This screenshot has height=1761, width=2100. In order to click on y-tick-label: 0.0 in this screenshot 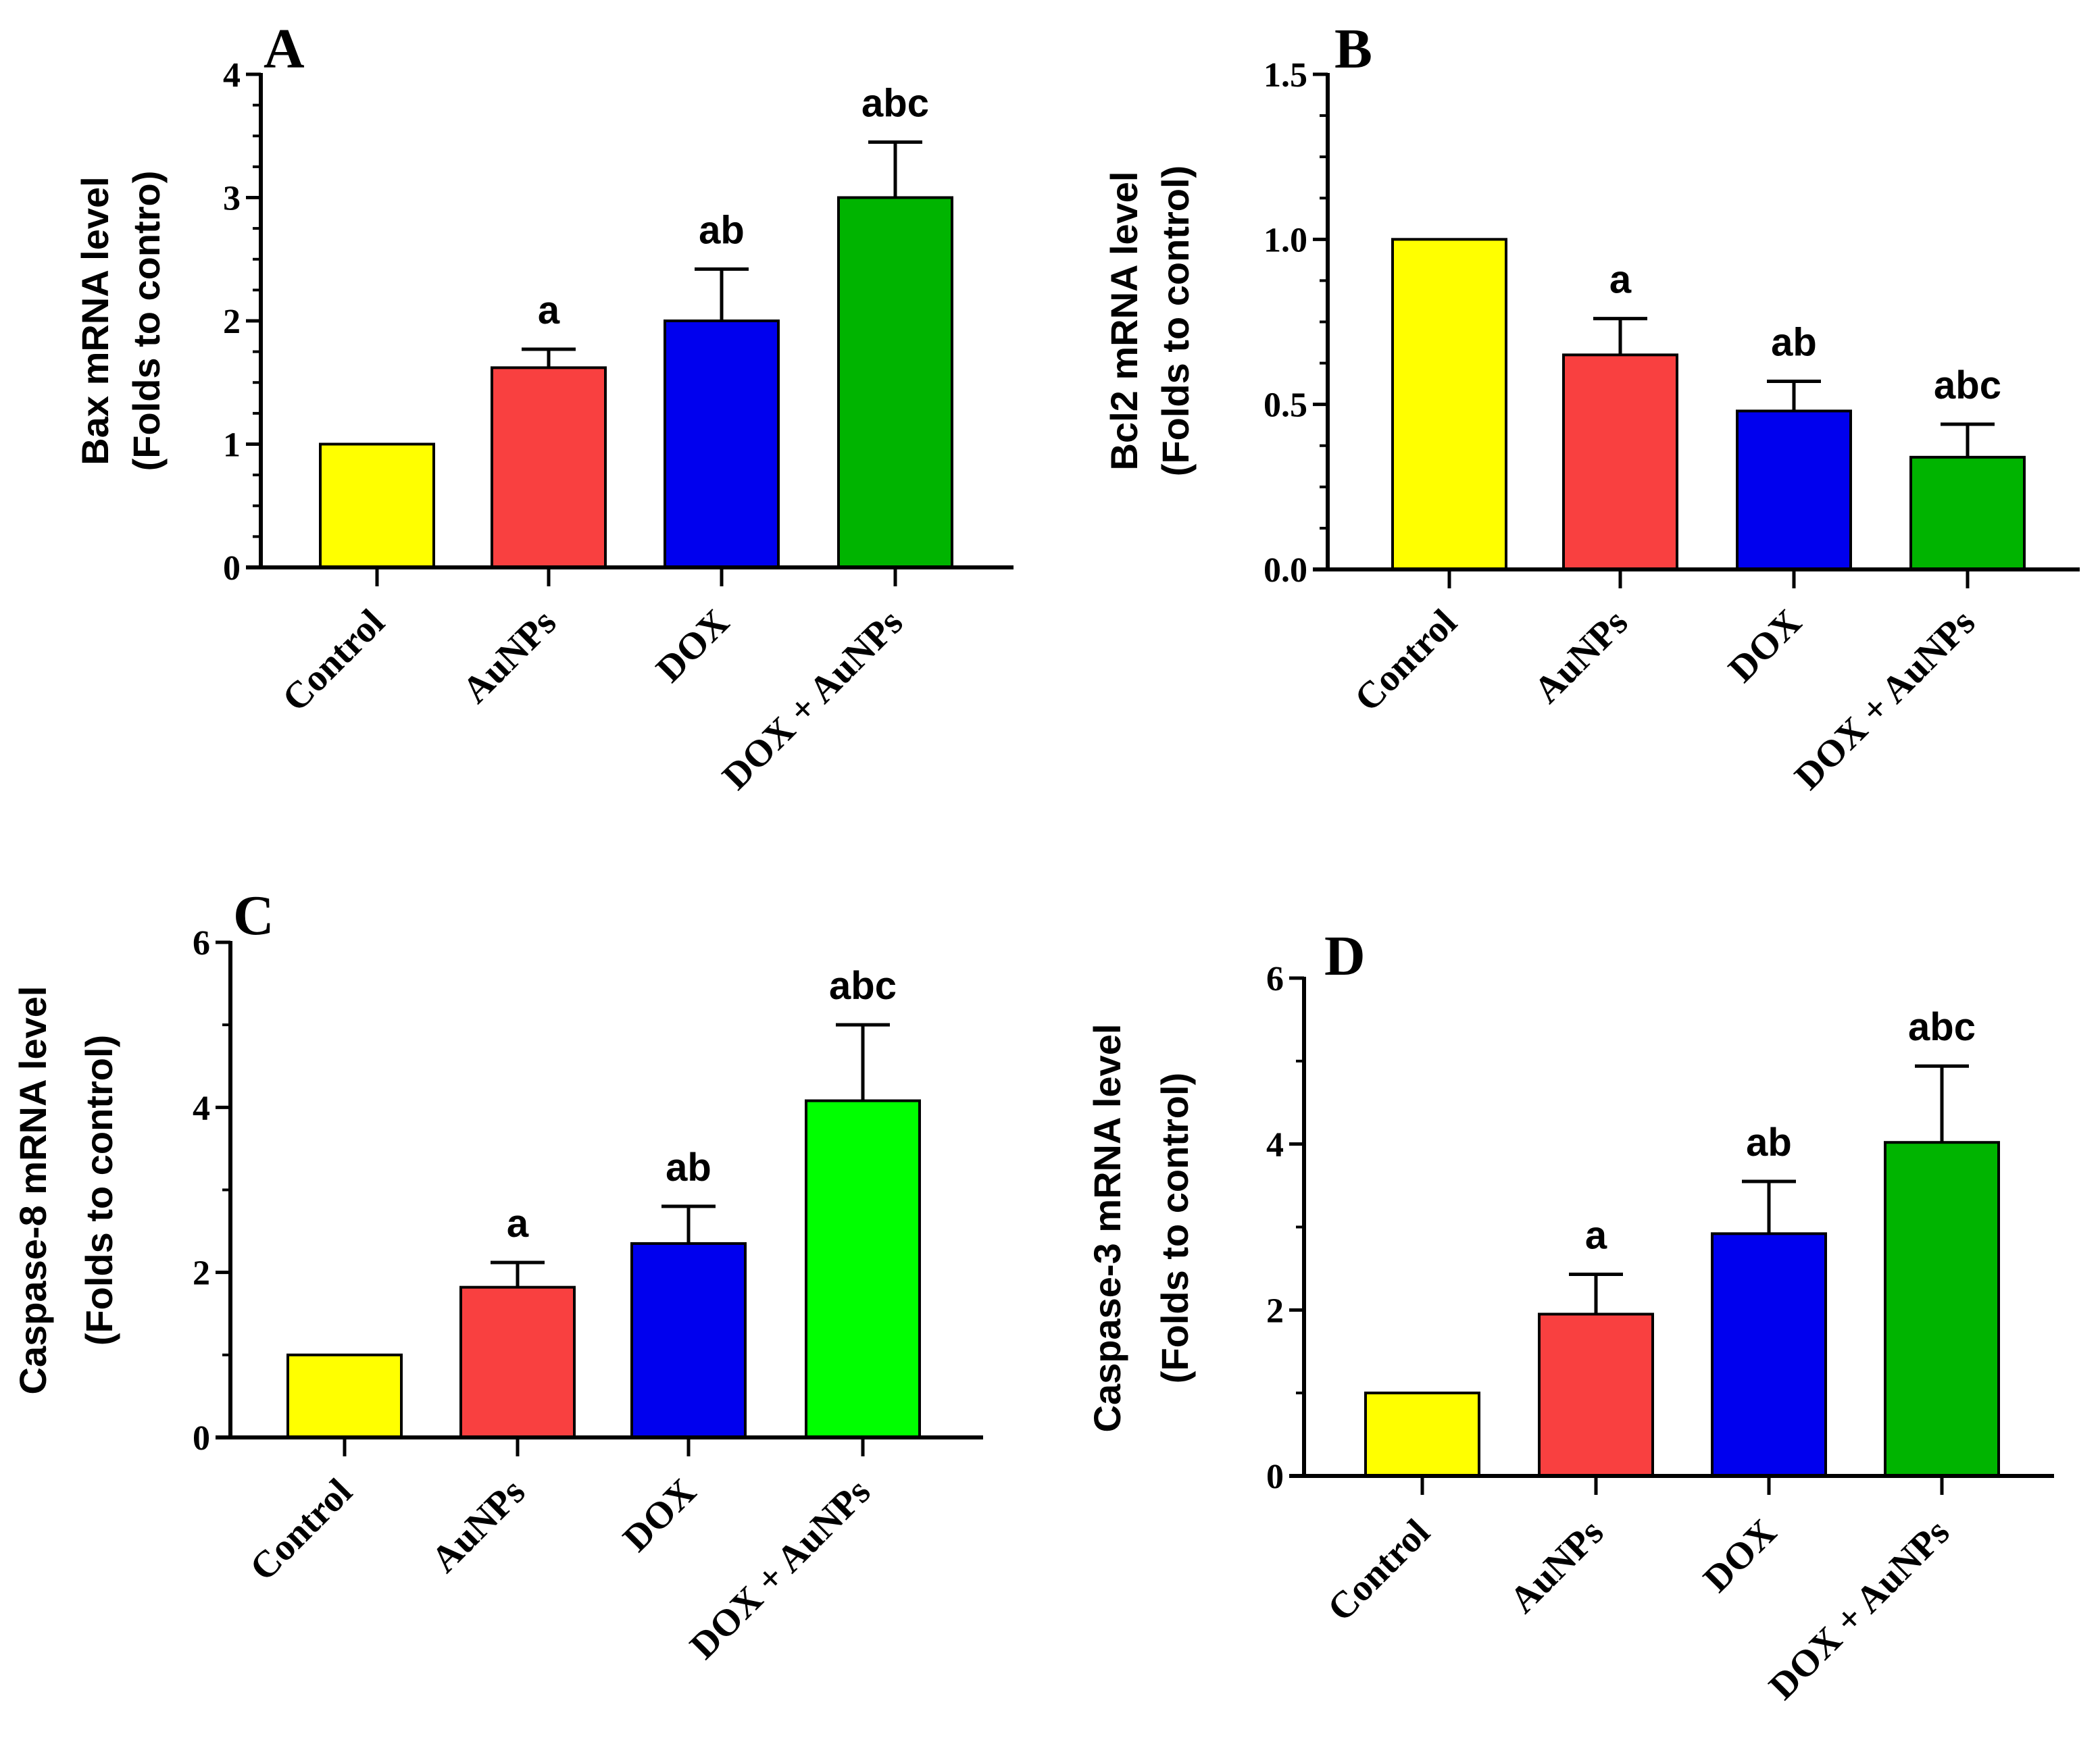, I will do `click(1285, 570)`.